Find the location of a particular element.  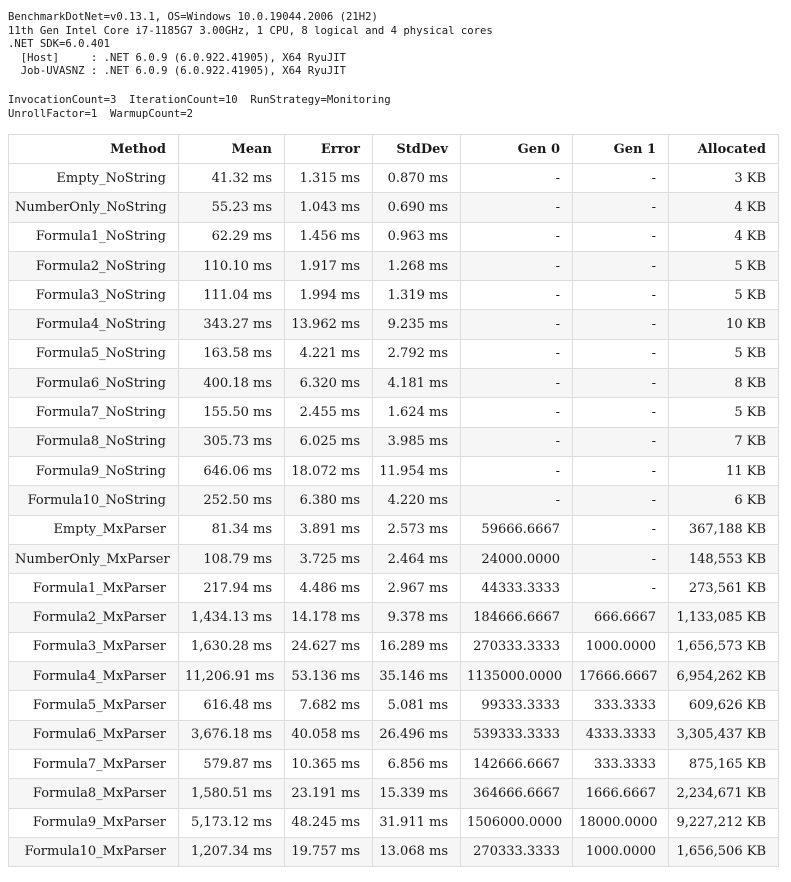

cell-error: 3.891 ms is located at coordinates (328, 529).